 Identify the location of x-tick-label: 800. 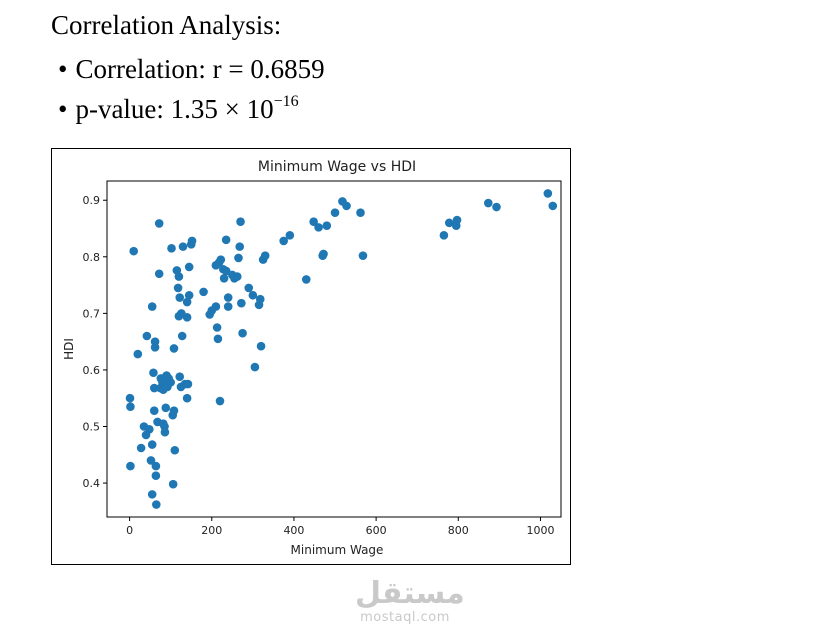
(458, 530).